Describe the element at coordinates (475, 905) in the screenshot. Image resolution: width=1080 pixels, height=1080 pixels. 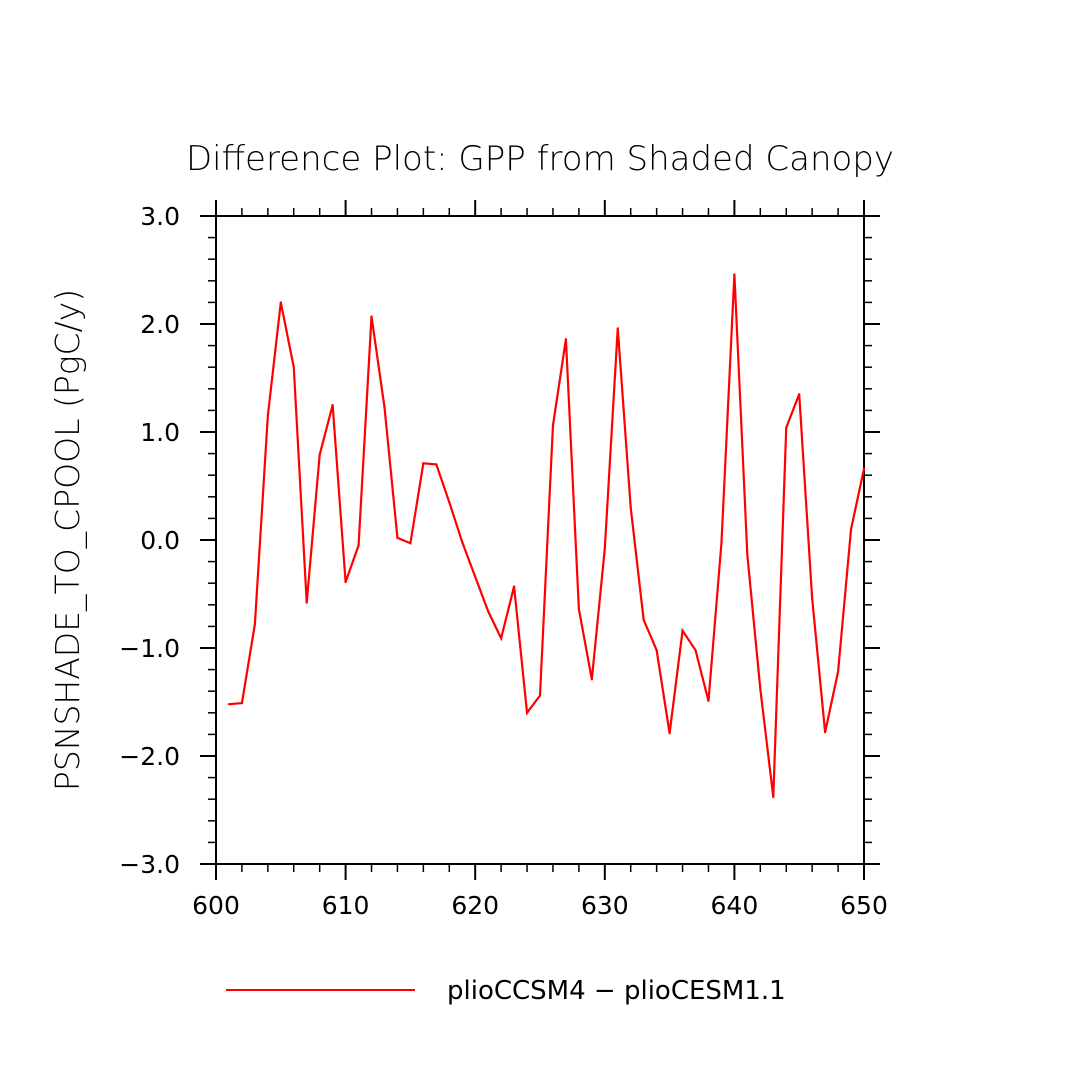
I see `x-tick-label: 620` at that location.